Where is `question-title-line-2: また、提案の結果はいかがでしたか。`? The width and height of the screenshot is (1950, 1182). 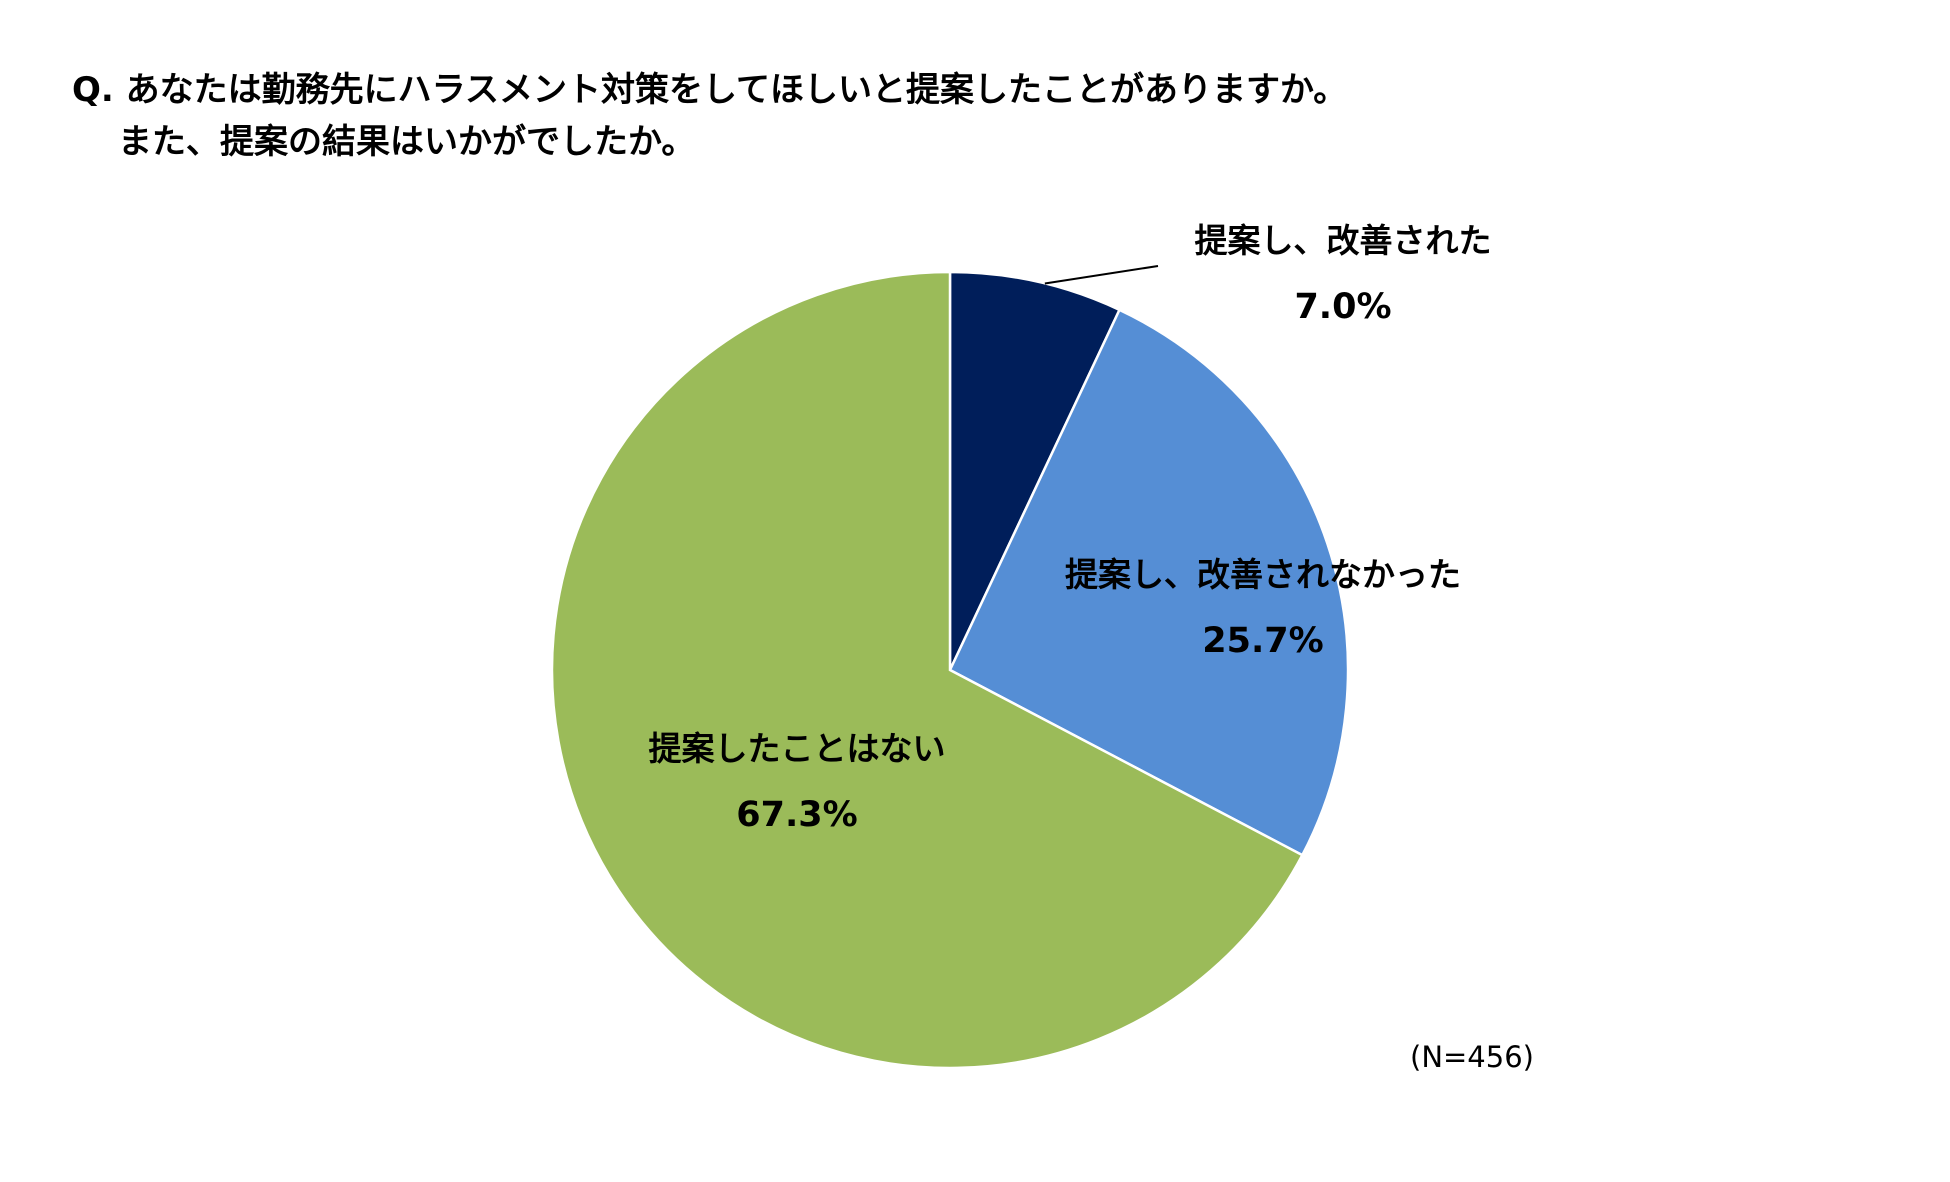 question-title-line-2: また、提案の結果はいかがでしたか。 is located at coordinates (407, 142).